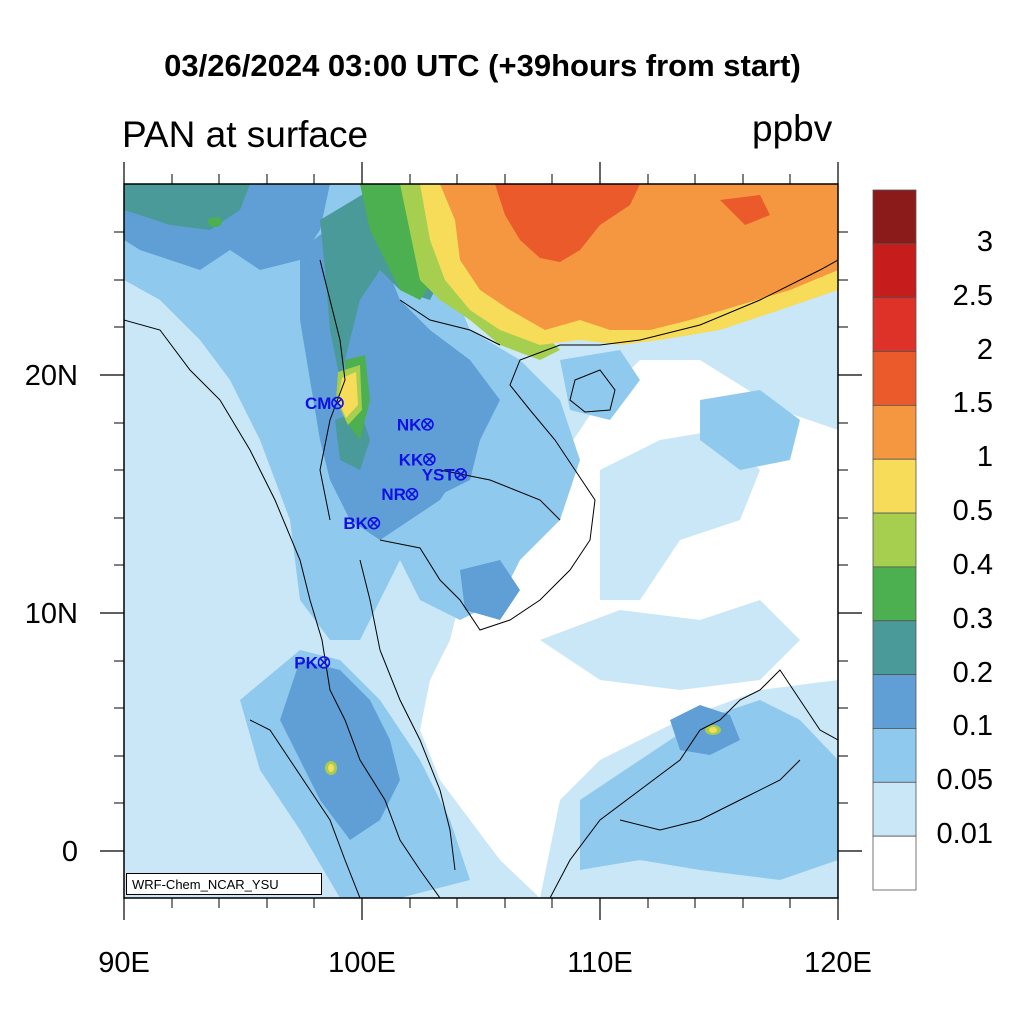 Image resolution: width=1024 pixels, height=1024 pixels. I want to click on lon-label-100: 100E, so click(362, 963).